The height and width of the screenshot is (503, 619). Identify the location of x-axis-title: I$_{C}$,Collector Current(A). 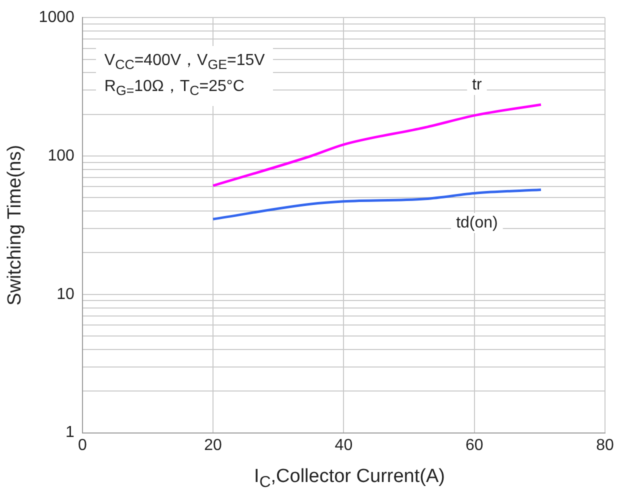
(349, 479).